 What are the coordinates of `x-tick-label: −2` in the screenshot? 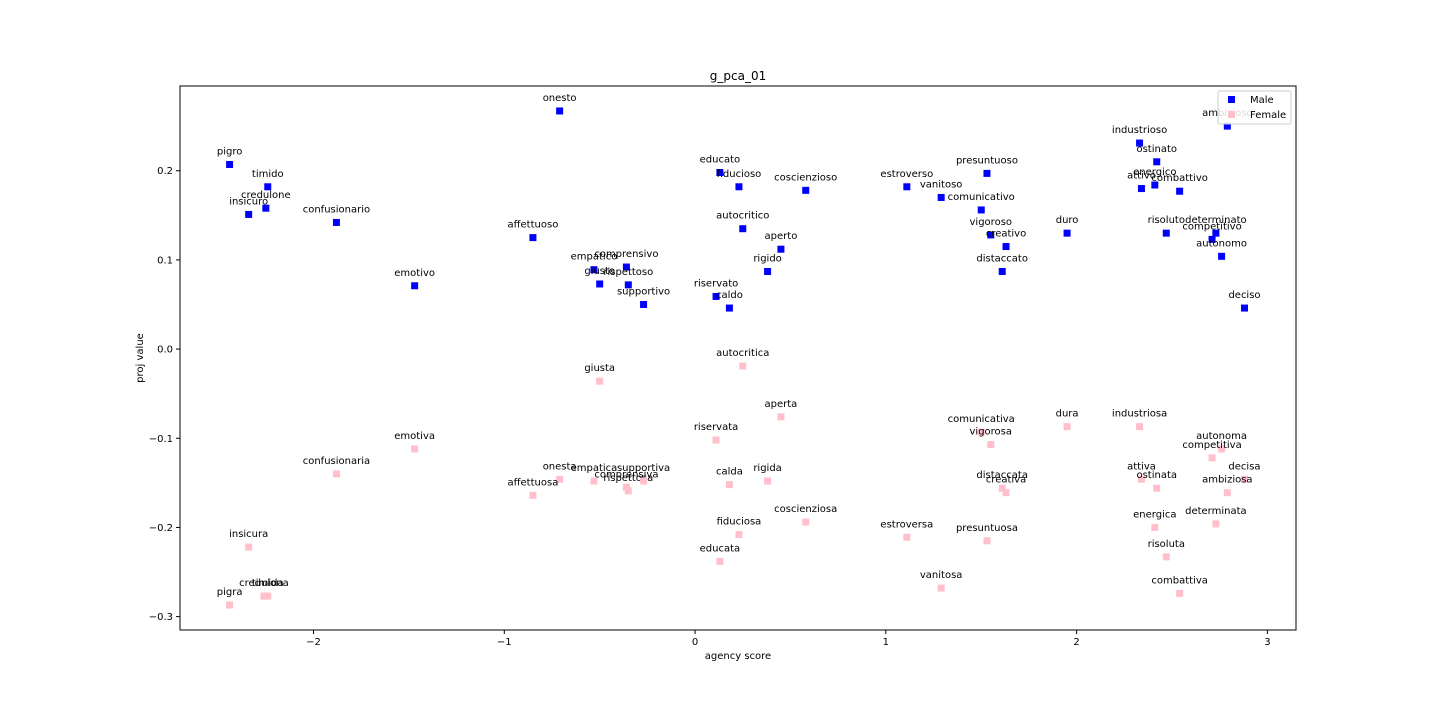 It's located at (313, 642).